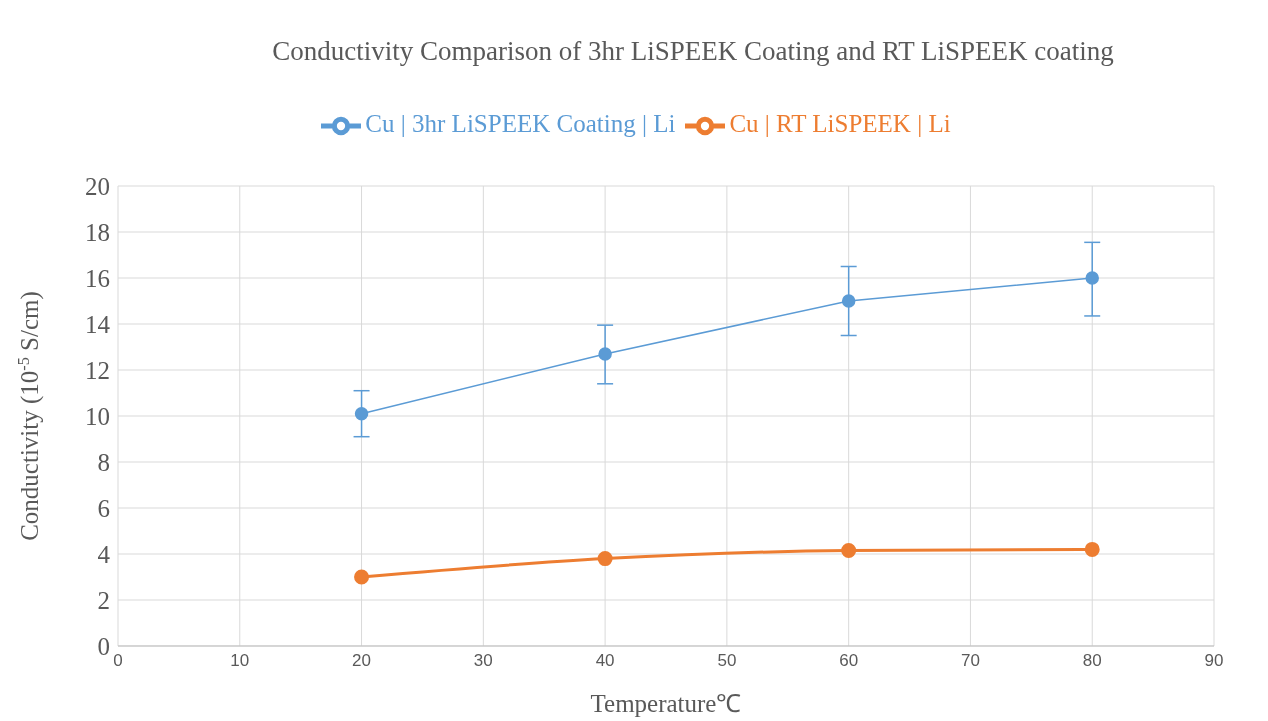 This screenshot has width=1268, height=721. I want to click on y-tick-label: 12, so click(97, 370).